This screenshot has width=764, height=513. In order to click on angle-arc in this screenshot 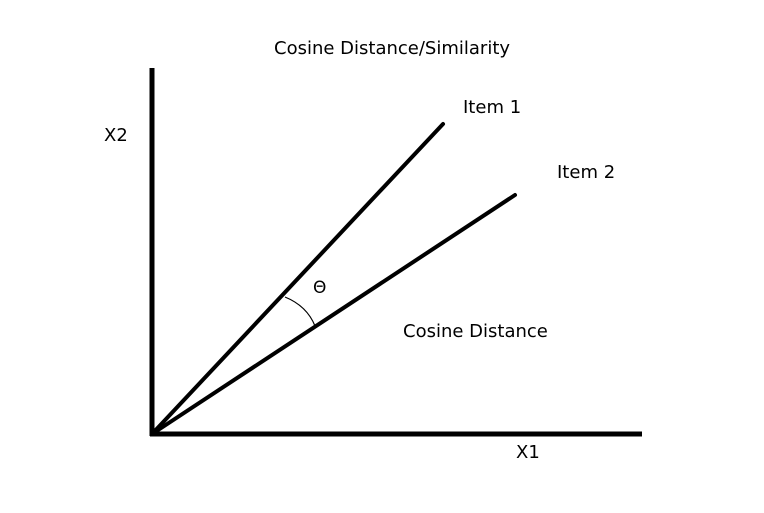, I will do `click(300, 311)`.